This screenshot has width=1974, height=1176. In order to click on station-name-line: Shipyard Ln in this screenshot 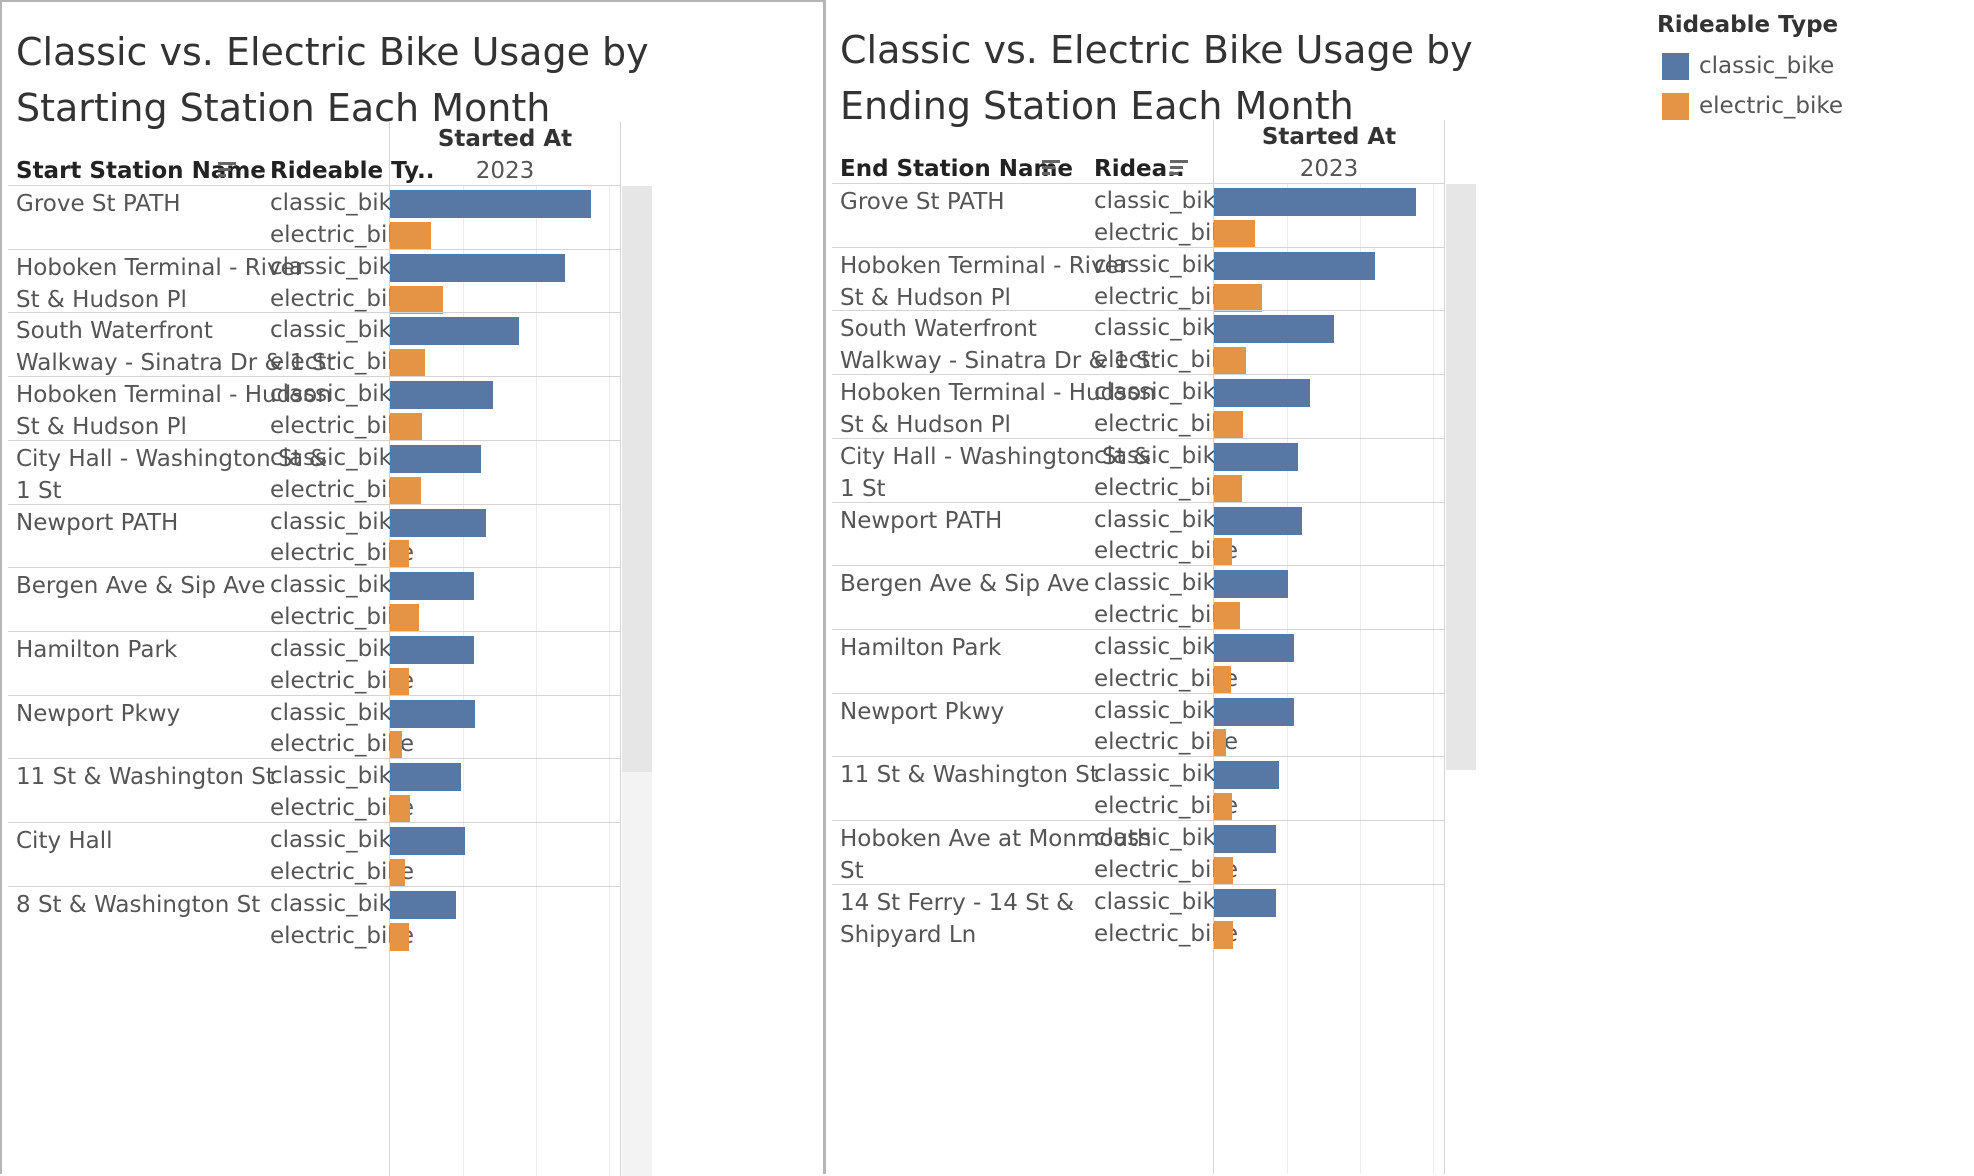, I will do `click(908, 934)`.